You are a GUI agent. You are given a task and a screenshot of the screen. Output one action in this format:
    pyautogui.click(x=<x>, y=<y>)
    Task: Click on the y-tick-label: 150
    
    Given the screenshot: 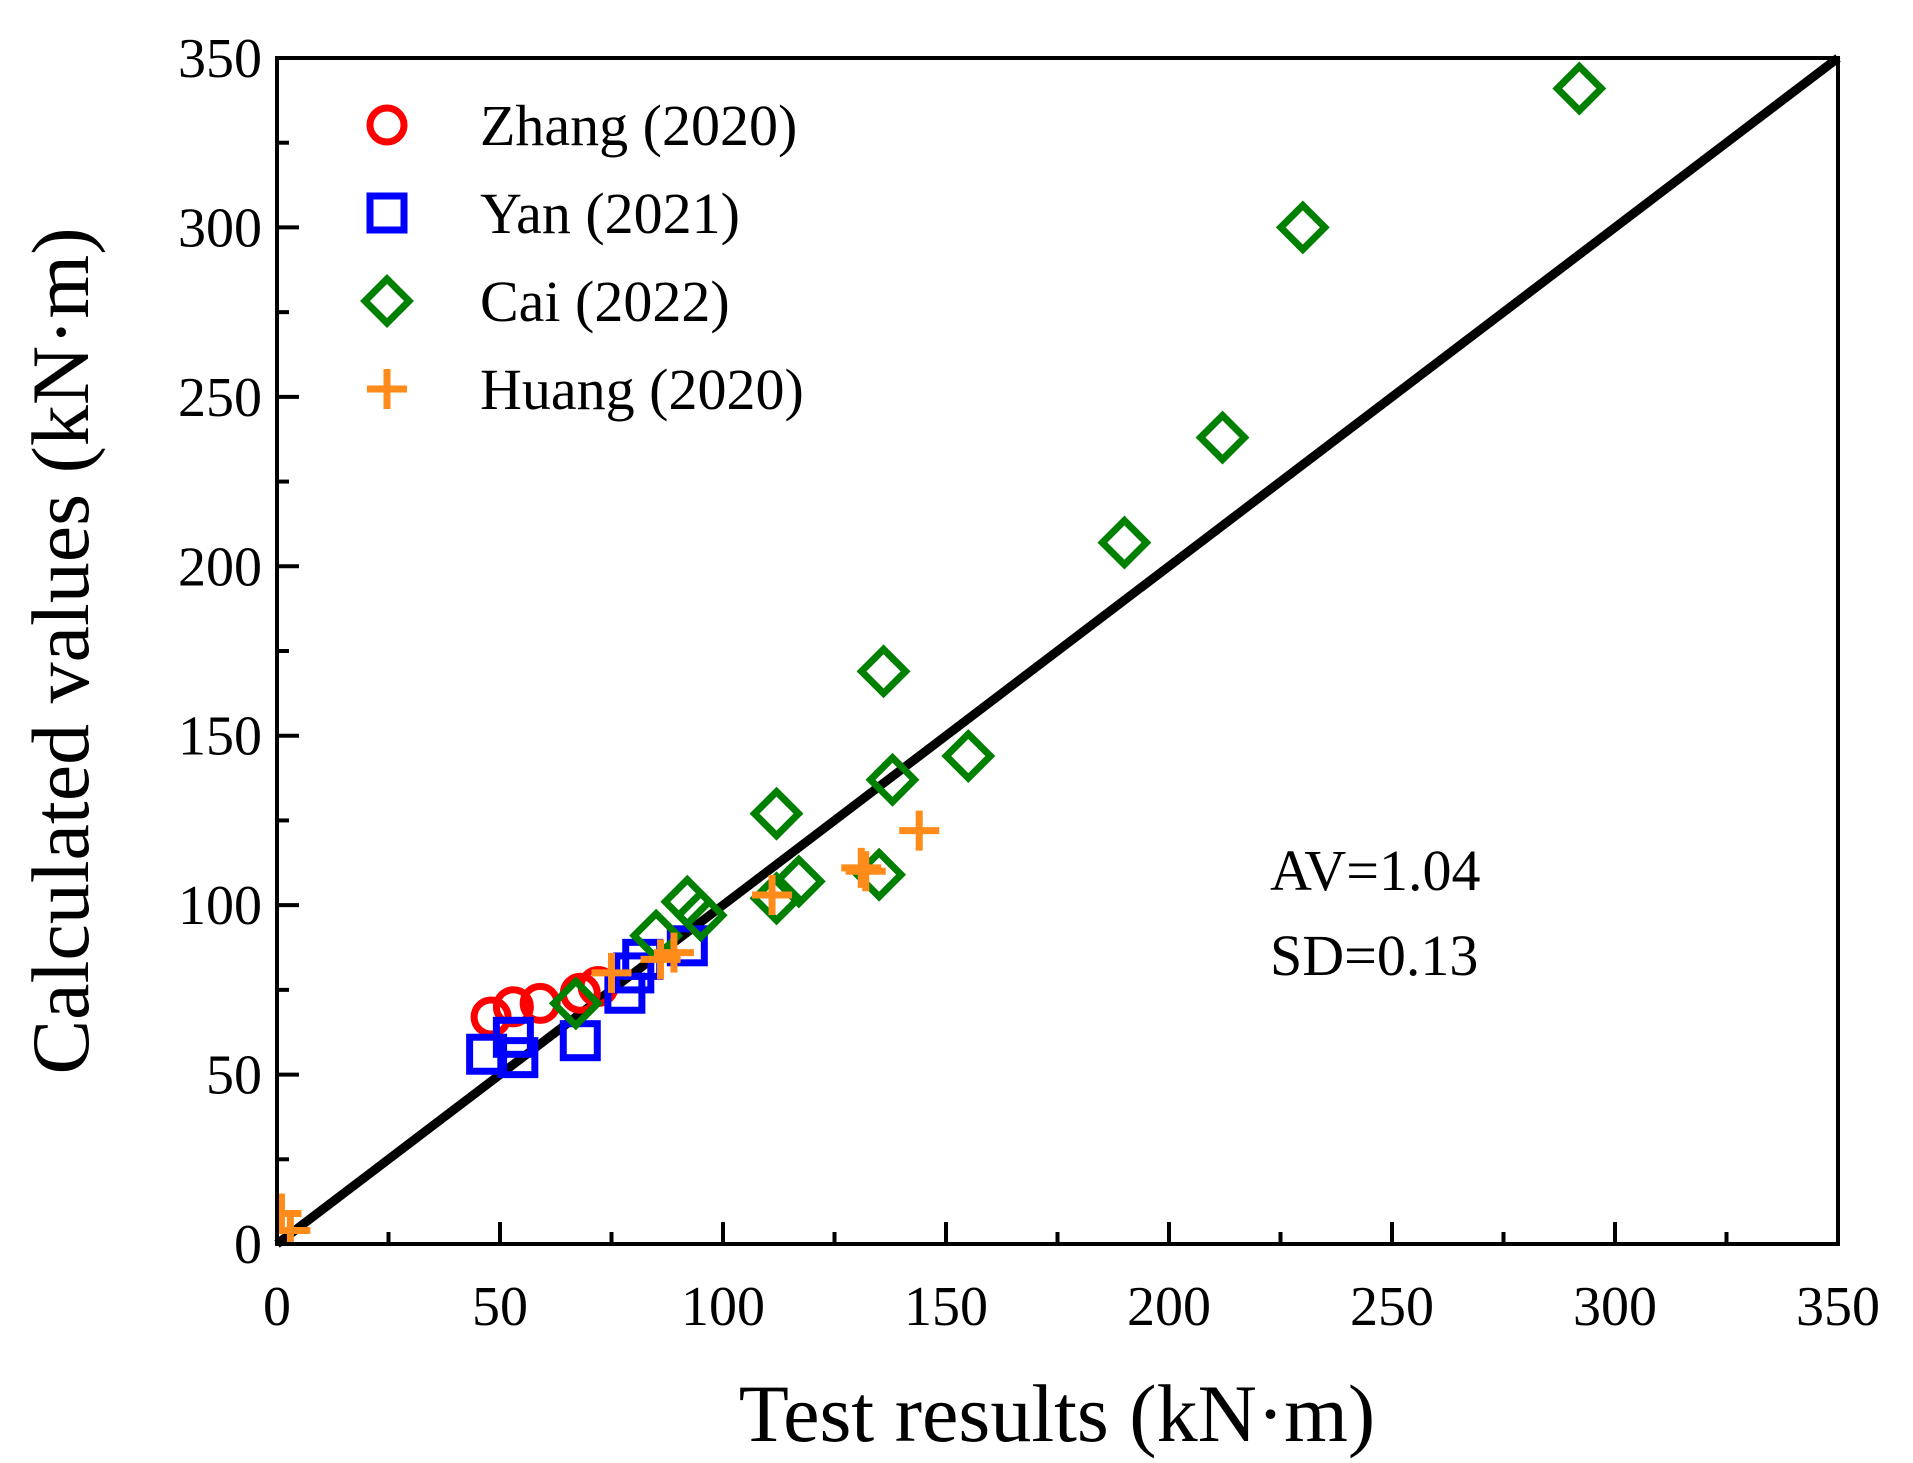 What is the action you would take?
    pyautogui.click(x=220, y=737)
    